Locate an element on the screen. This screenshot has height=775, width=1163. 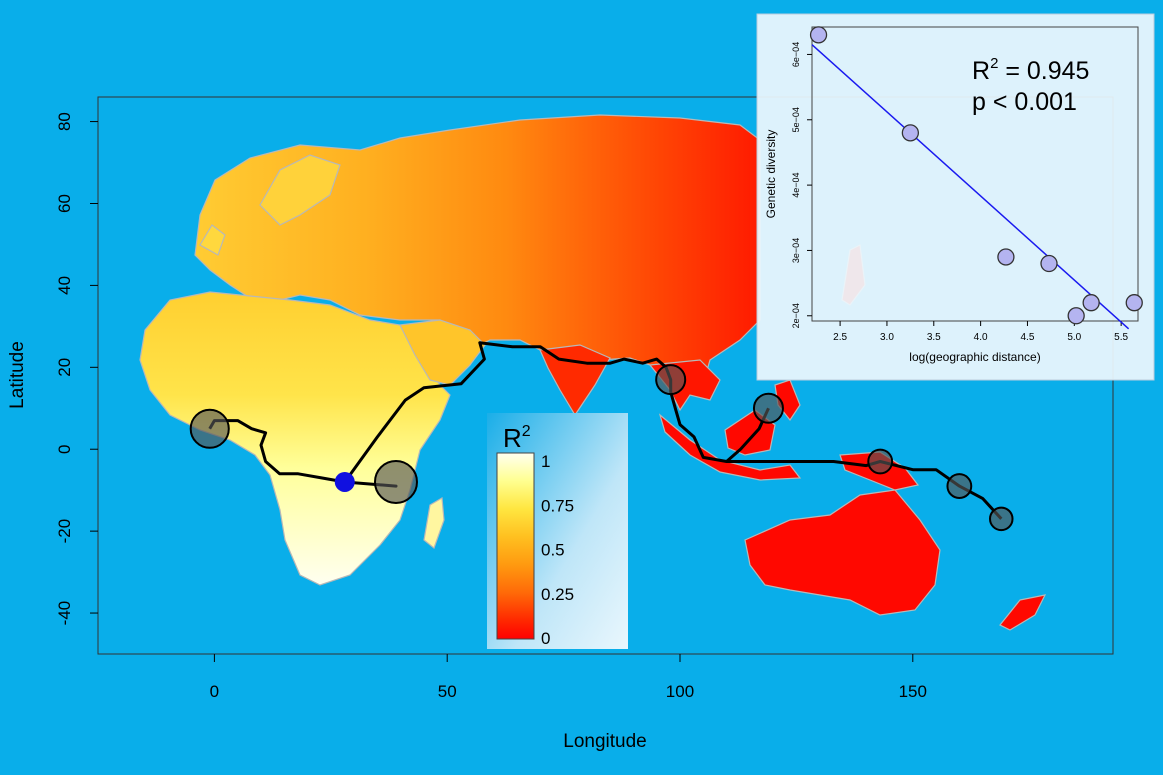
map-x-axis-label: Longitude is located at coordinates (604, 741).